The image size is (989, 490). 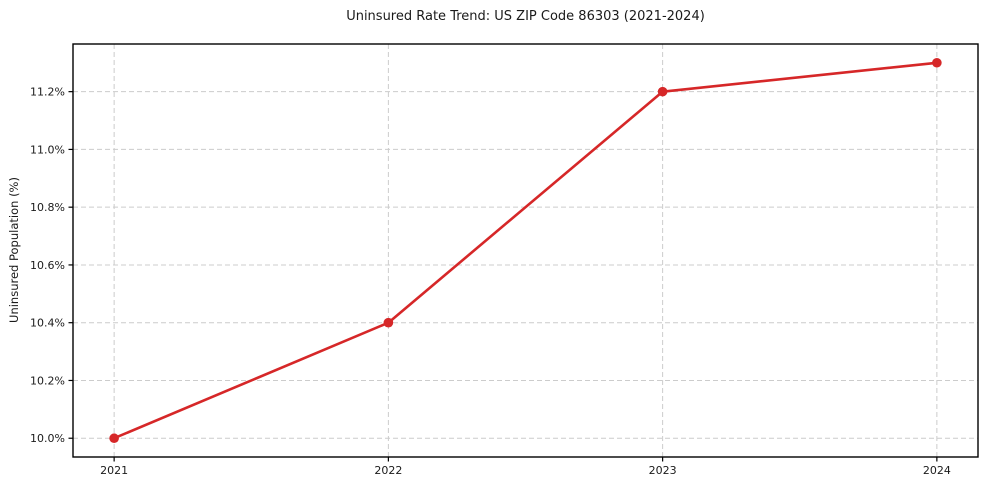 I want to click on y-tick-label: 10.8%, so click(x=47, y=207).